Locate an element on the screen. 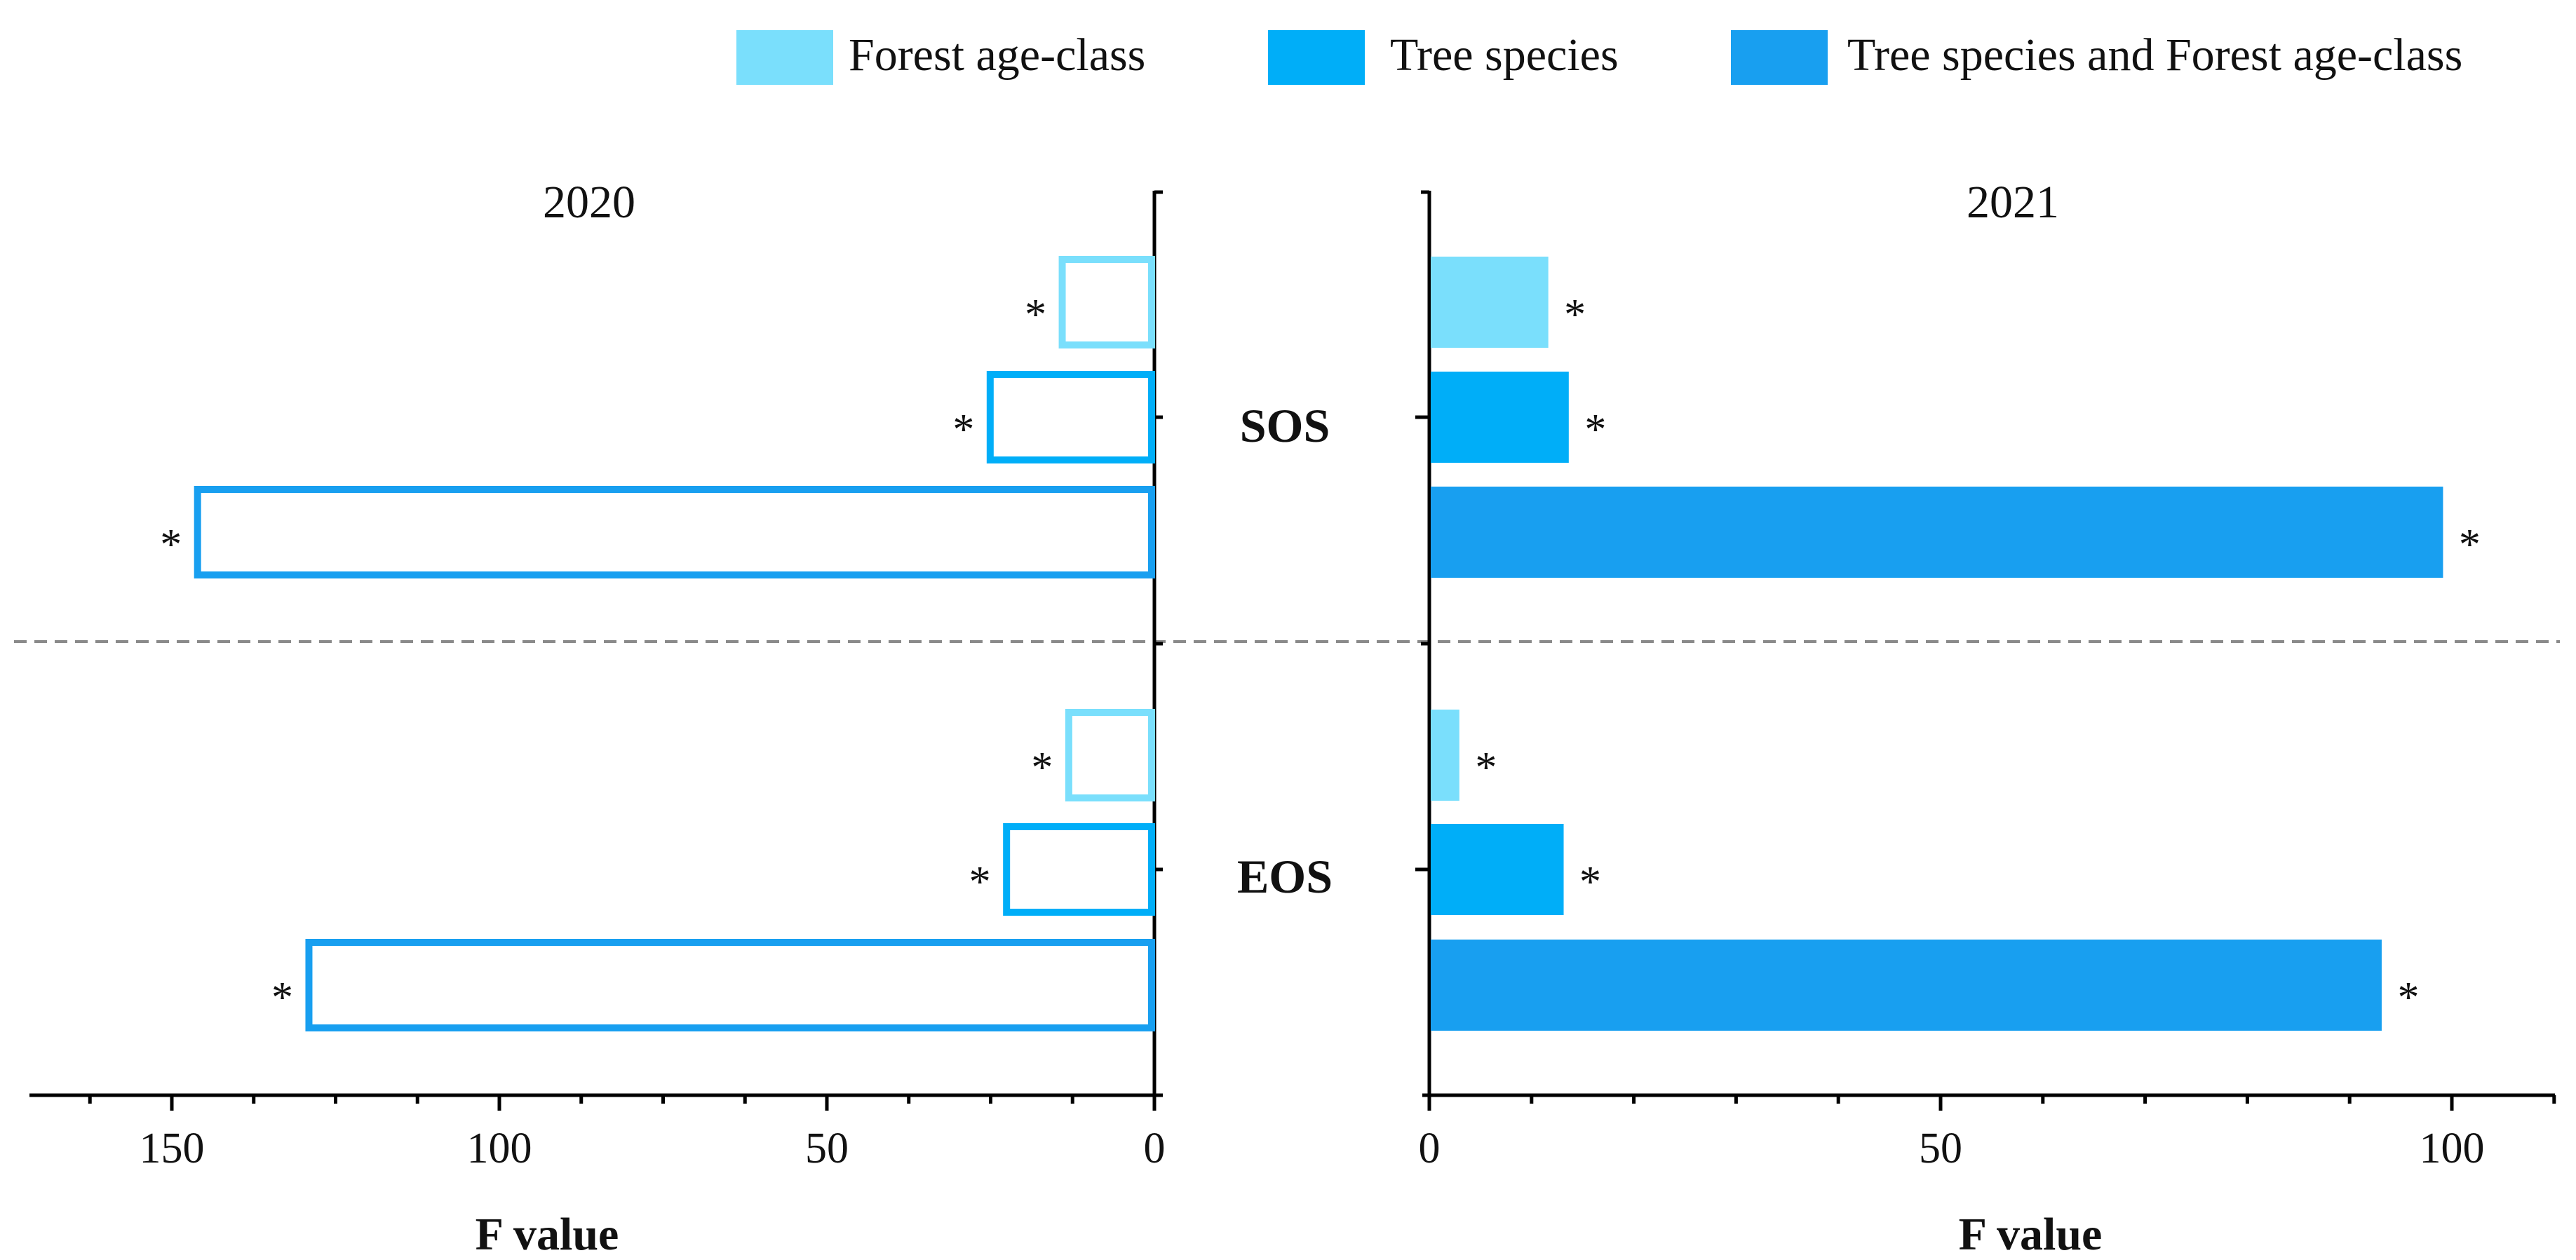 This screenshot has height=1260, width=2576. bar-2020-sos-tree-species-and-forest-age-class is located at coordinates (675, 532).